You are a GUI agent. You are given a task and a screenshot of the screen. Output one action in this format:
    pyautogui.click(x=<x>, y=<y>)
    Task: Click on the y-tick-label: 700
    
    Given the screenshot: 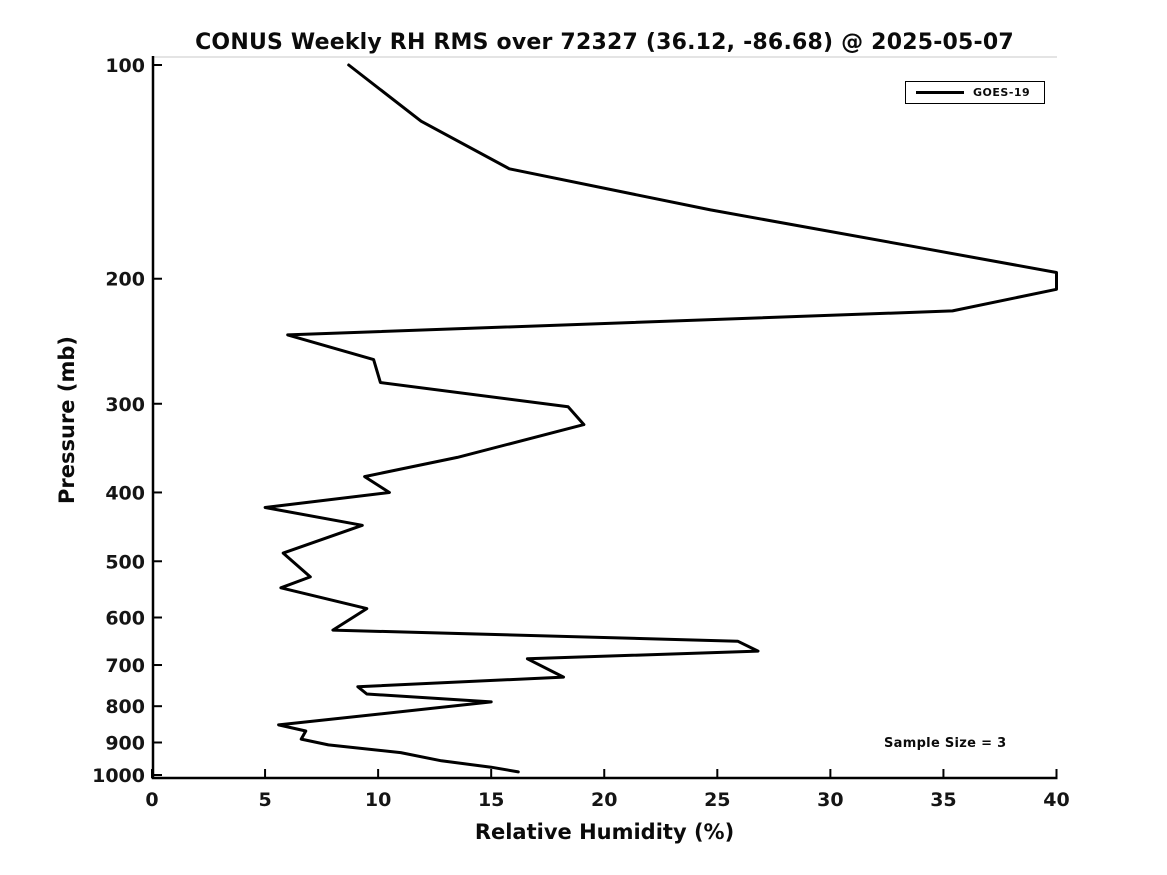 What is the action you would take?
    pyautogui.click(x=125, y=666)
    